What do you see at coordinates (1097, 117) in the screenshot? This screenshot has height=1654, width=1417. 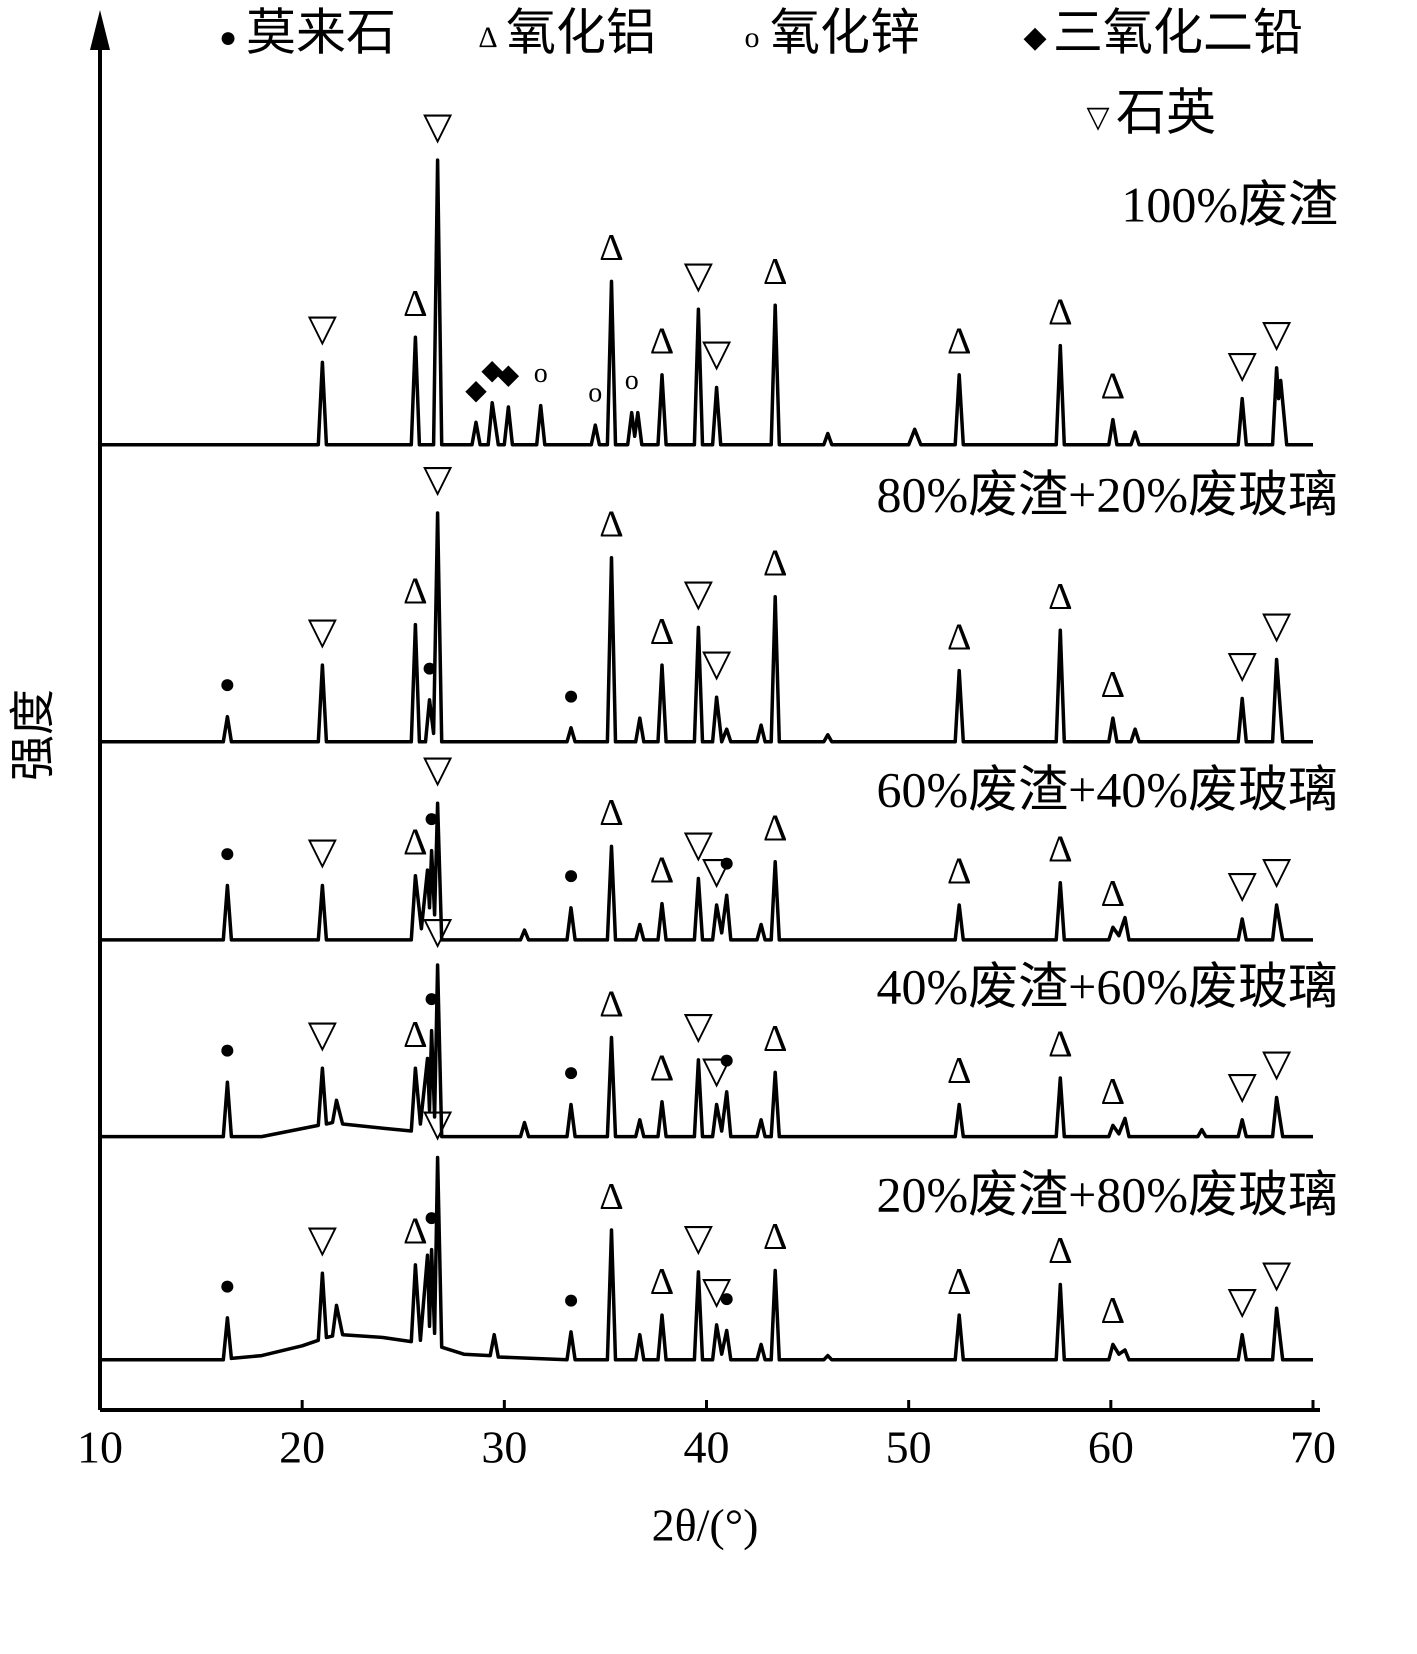 I see `legend-symbol: ▽` at bounding box center [1097, 117].